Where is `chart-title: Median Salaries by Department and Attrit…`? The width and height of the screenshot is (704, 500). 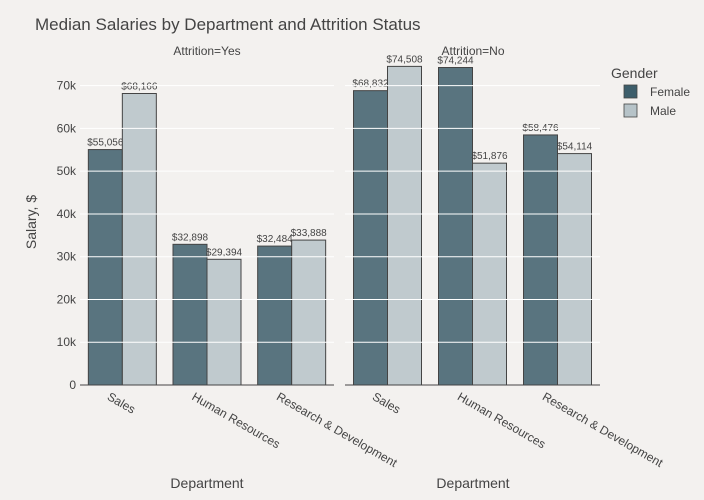
chart-title: Median Salaries by Department and Attrit… is located at coordinates (228, 24).